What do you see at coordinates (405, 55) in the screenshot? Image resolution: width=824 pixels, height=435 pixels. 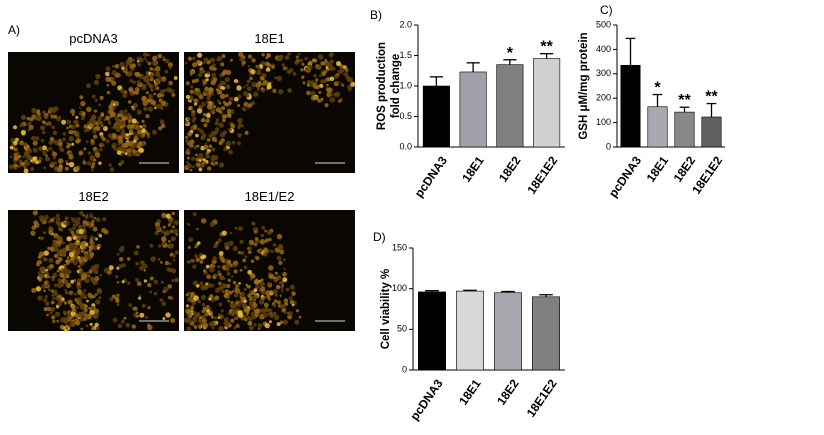 I see `y-tick-label: 1.5` at bounding box center [405, 55].